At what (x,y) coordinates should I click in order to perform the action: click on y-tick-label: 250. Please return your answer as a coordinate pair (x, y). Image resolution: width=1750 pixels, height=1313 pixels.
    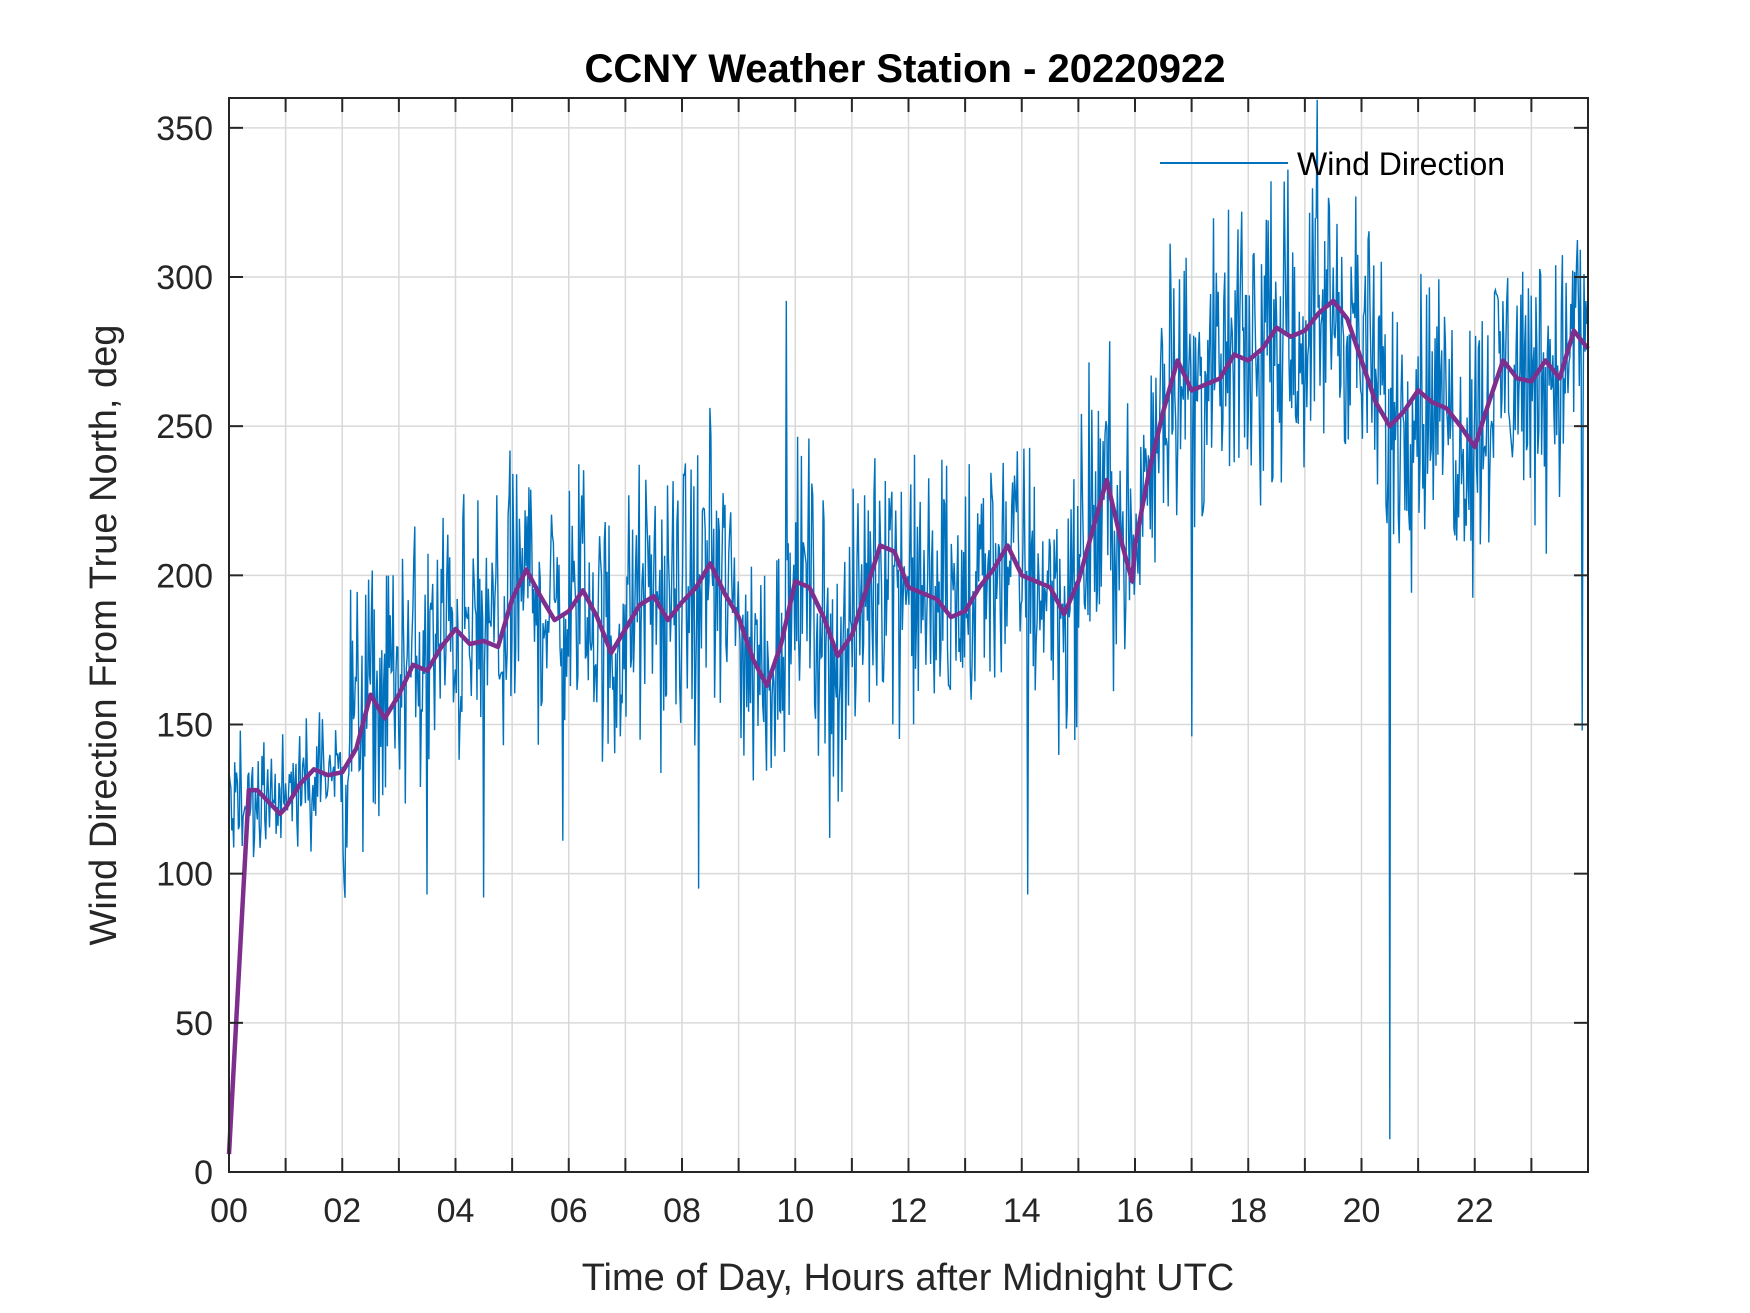
    Looking at the image, I should click on (184, 427).